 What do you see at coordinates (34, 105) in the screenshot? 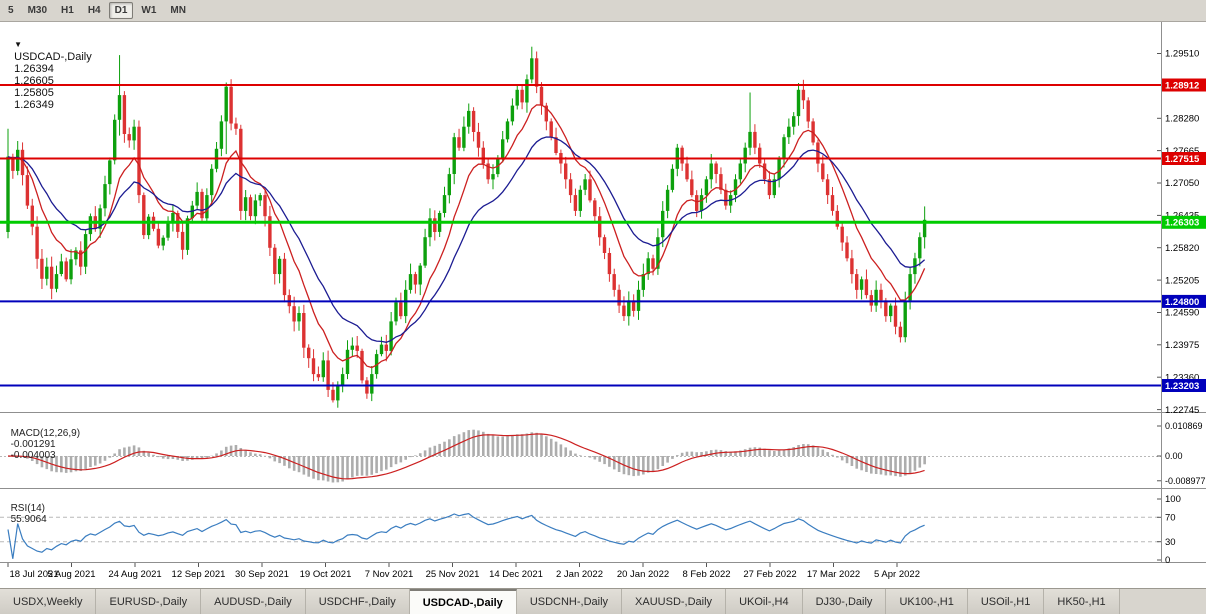
I see `ohlc-close: 1.26349` at bounding box center [34, 105].